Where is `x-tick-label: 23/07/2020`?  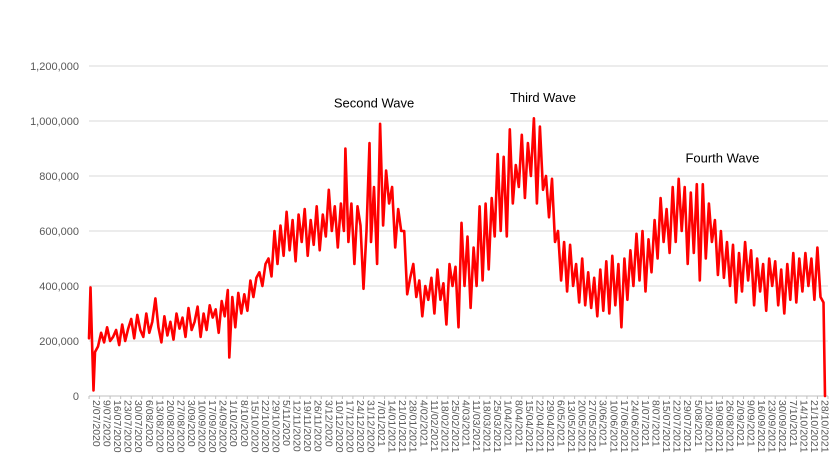 x-tick-label: 23/07/2020 is located at coordinates (128, 426).